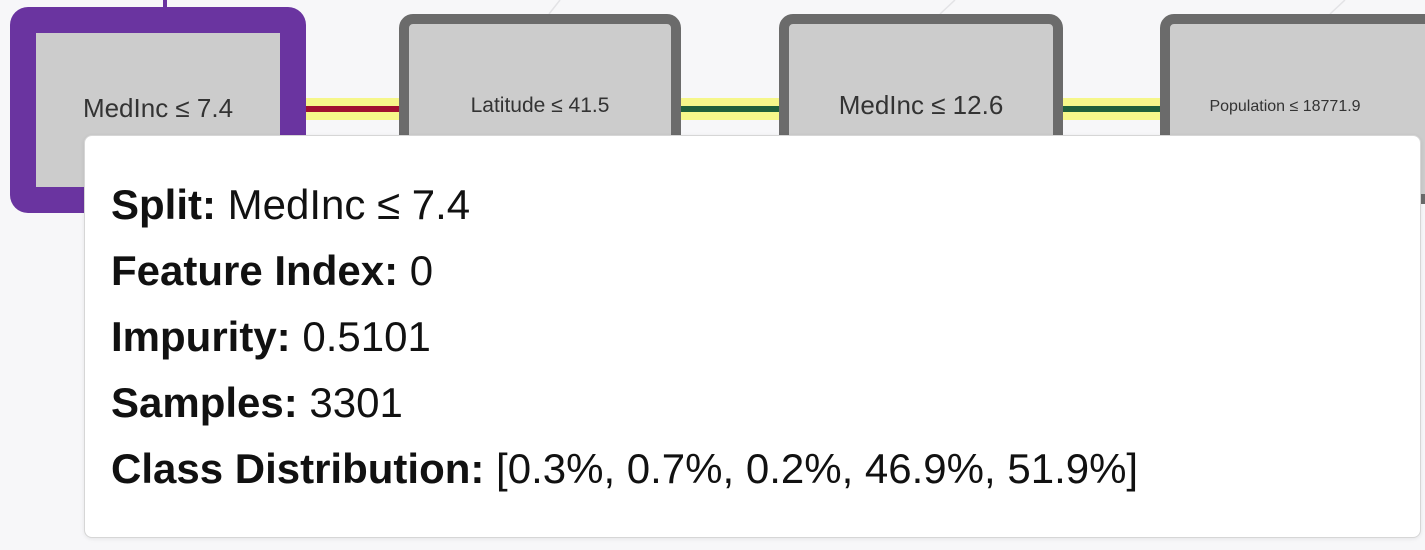 The image size is (1425, 550). I want to click on tooltip-split-label: Split:, so click(163, 204).